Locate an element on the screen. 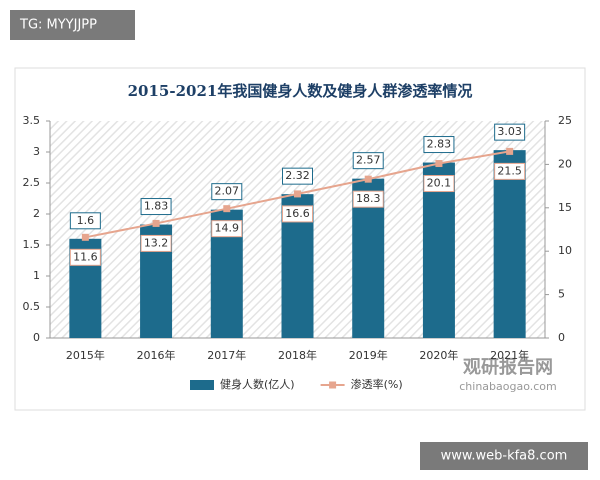 This screenshot has width=600, height=480. line-label: 14.9 is located at coordinates (227, 228).